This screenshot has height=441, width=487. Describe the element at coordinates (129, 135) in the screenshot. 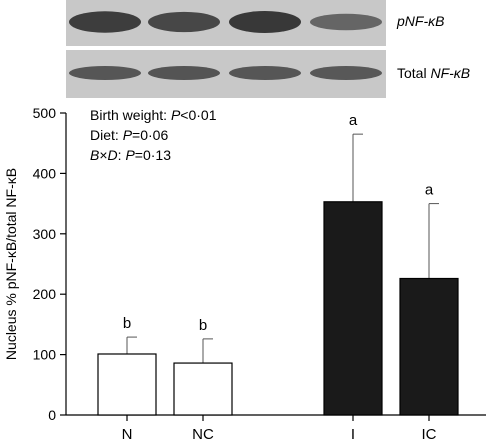

I see `stat-diet: Diet: P=0·06` at that location.